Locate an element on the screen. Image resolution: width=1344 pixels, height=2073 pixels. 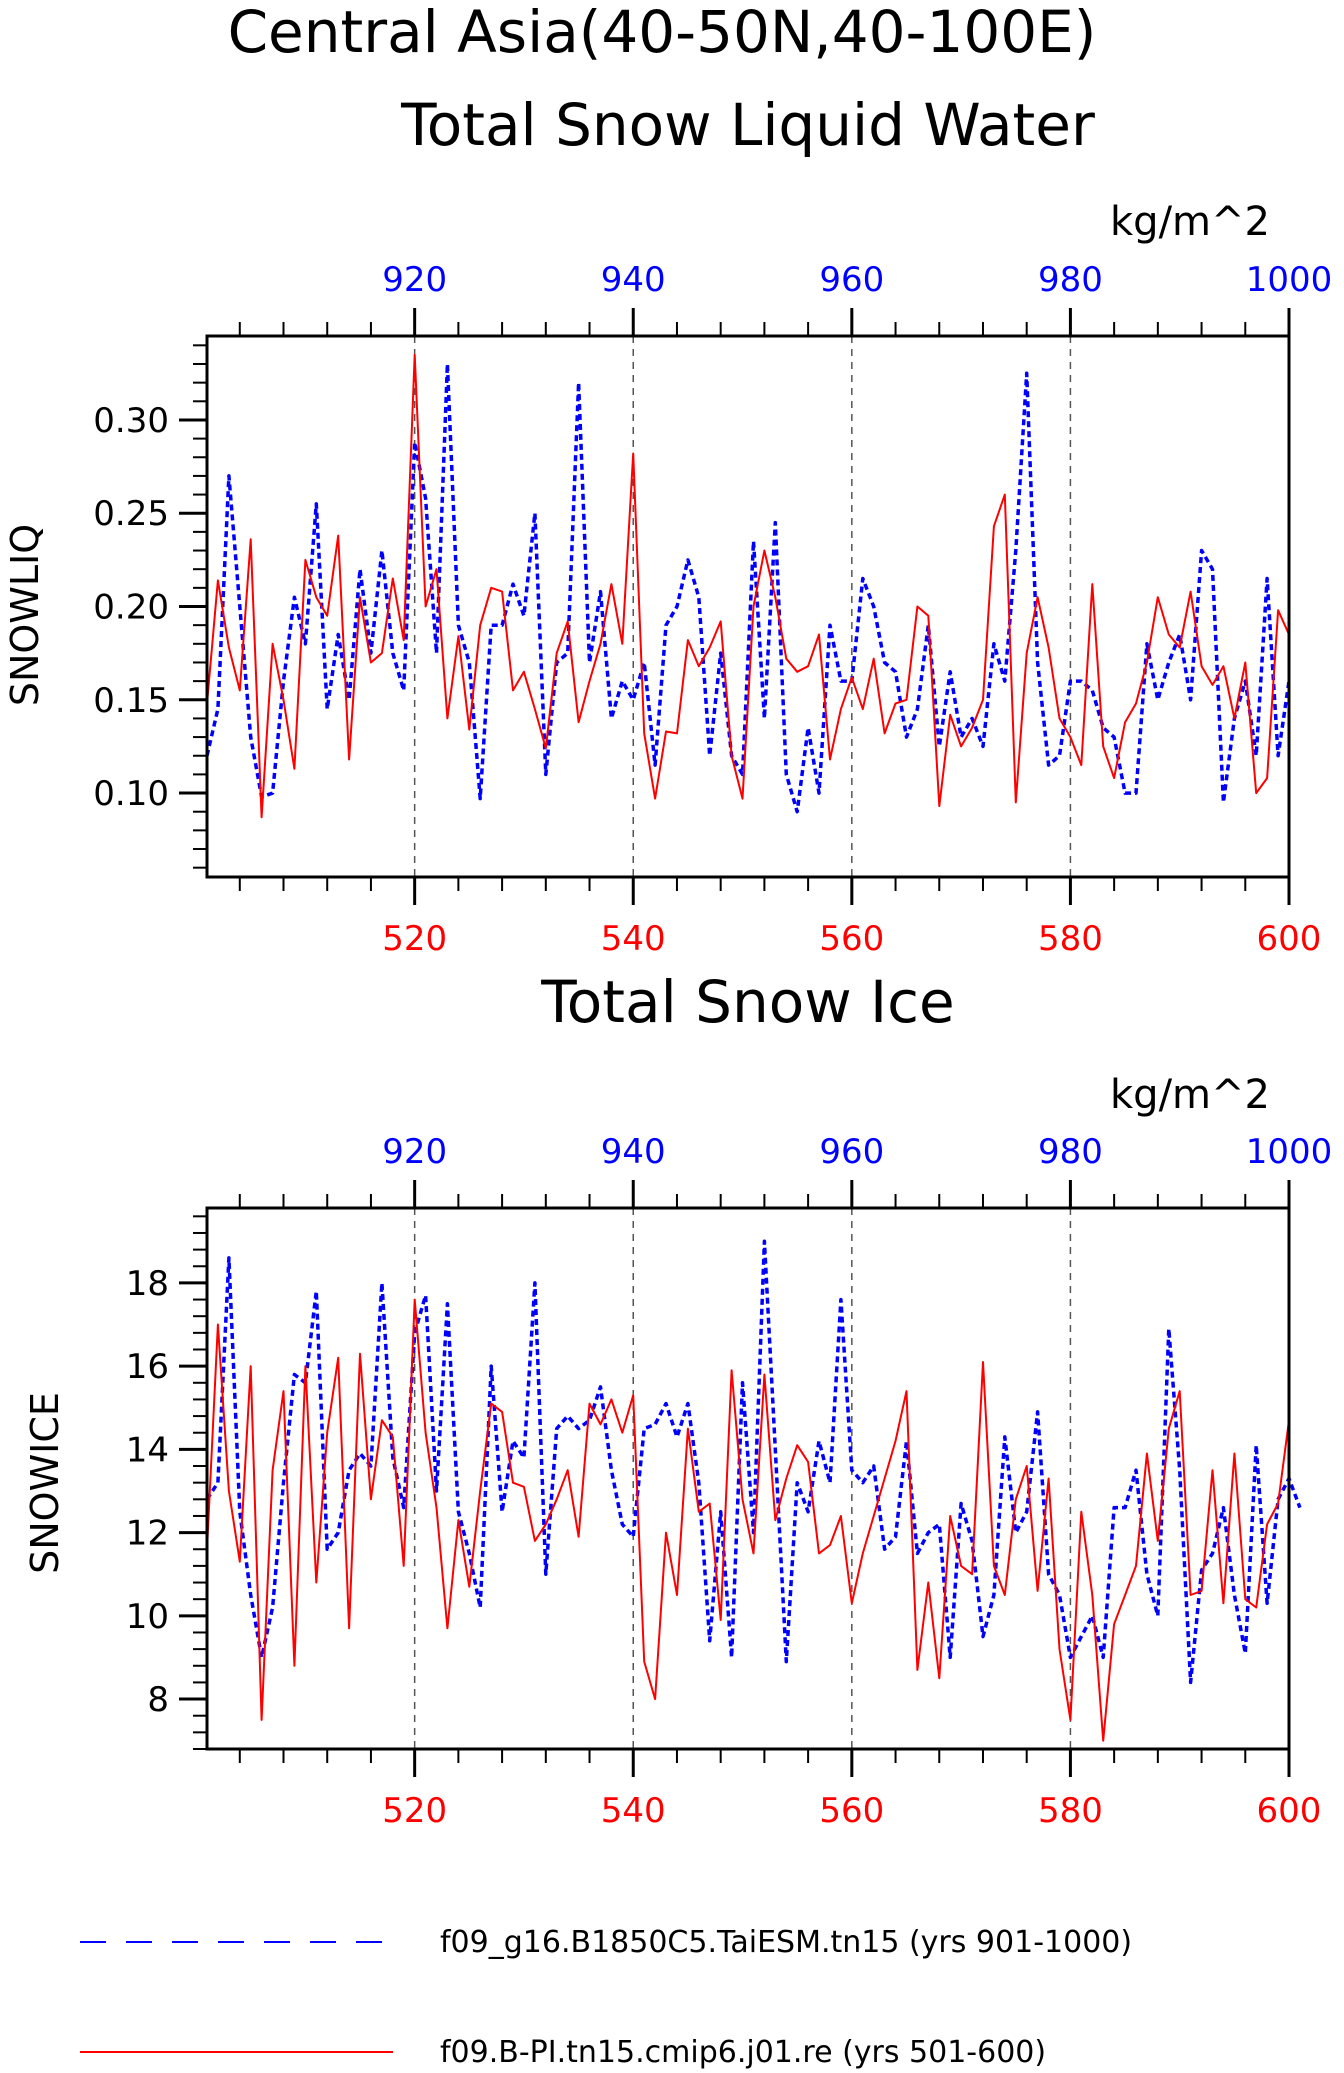
y-tick-label: 16 is located at coordinates (147, 1367).